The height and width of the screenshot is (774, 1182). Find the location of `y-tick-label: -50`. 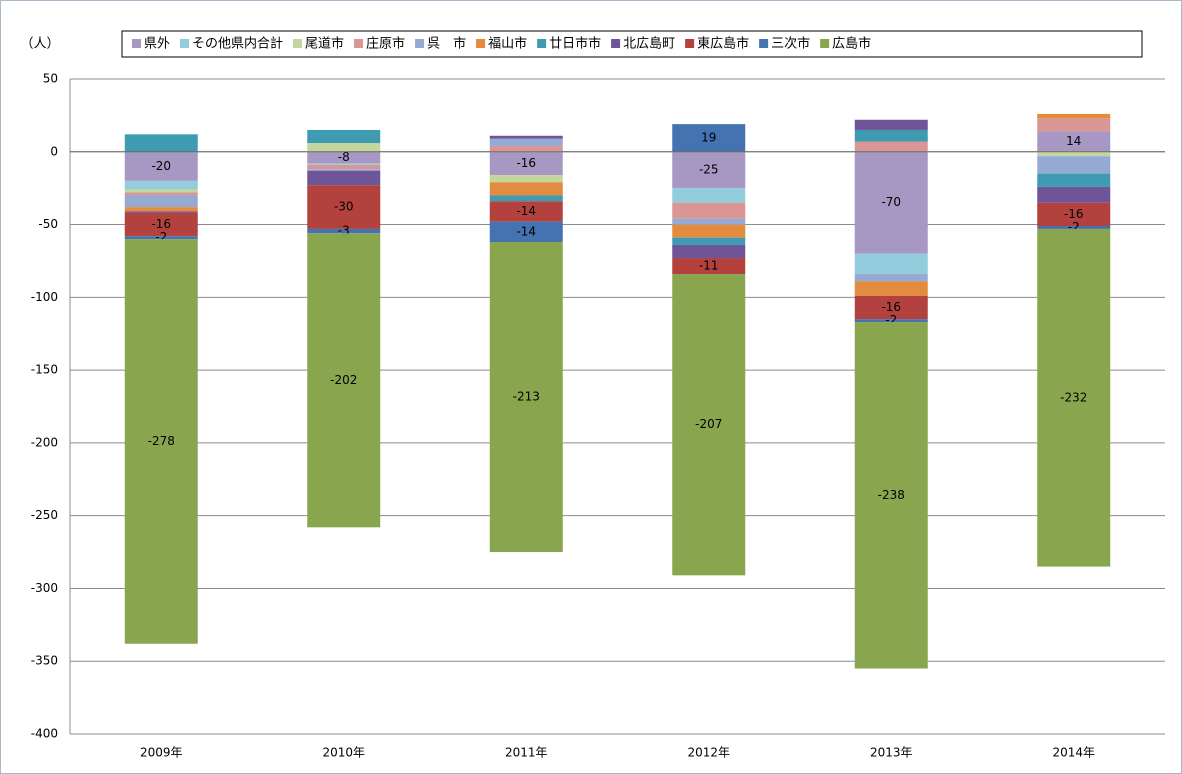

y-tick-label: -50 is located at coordinates (48, 224).